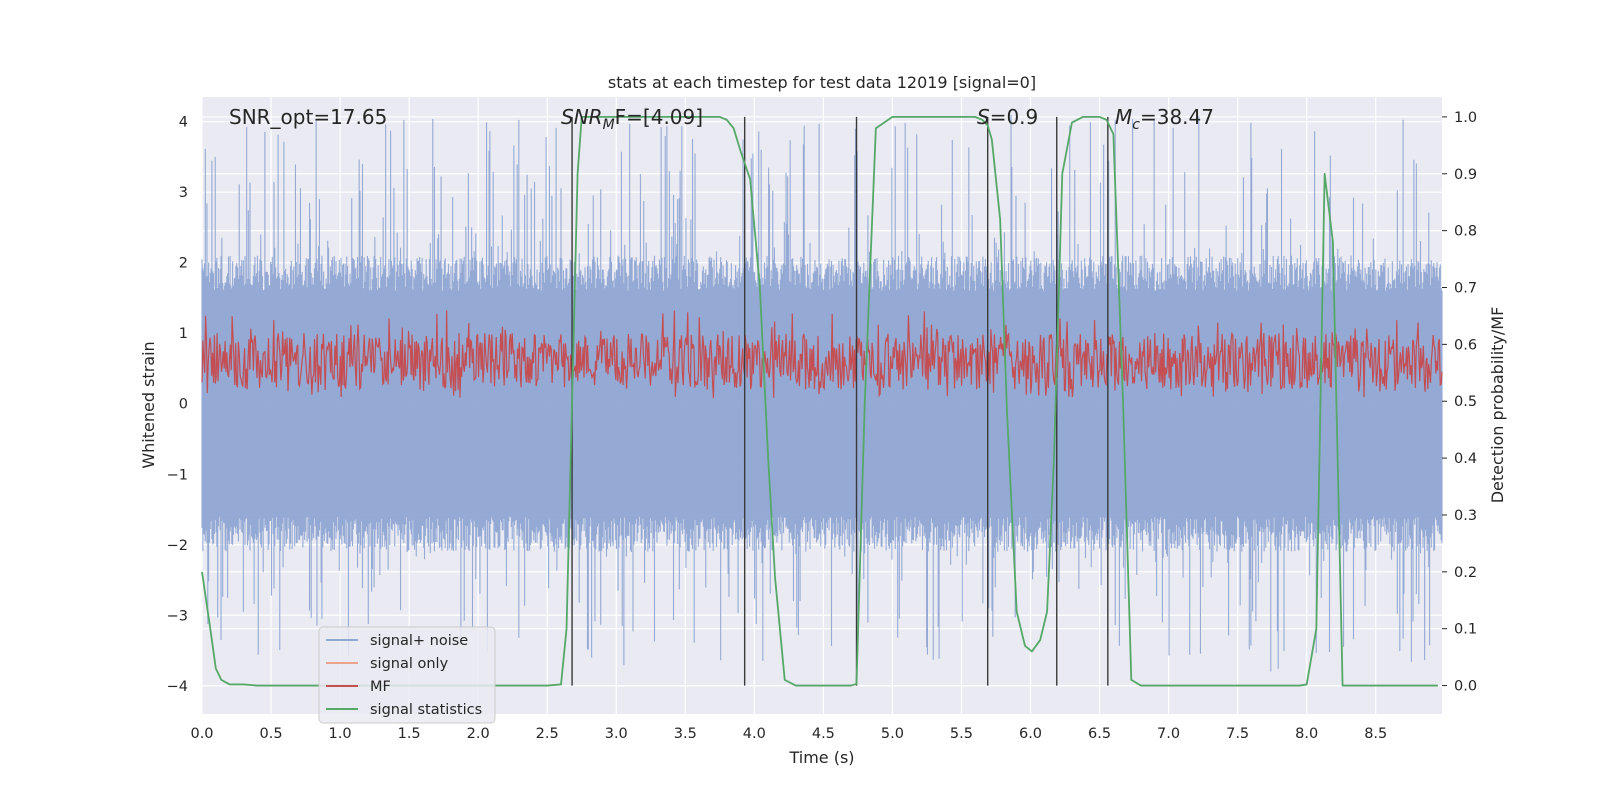 This screenshot has width=1600, height=800. What do you see at coordinates (983, 117) in the screenshot?
I see `annotation-s-main: S` at bounding box center [983, 117].